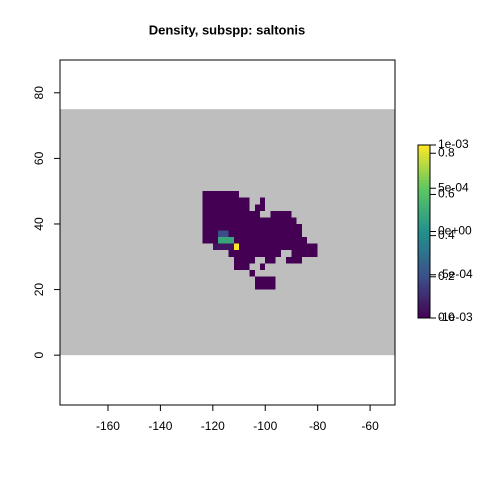 The height and width of the screenshot is (480, 480). I want to click on x-tick-label: -80, so click(318, 426).